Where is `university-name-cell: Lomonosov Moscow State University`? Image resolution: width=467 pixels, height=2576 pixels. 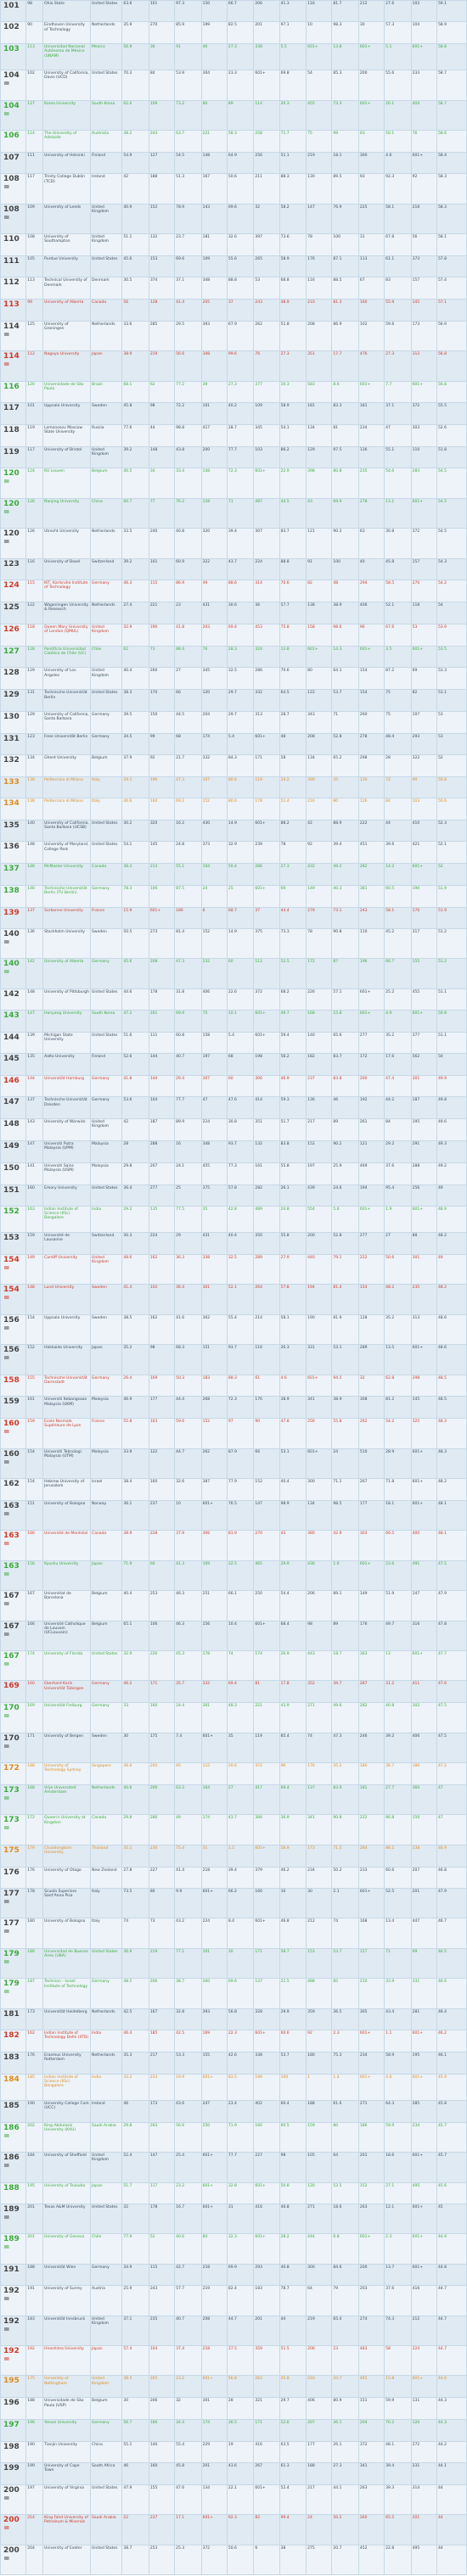 university-name-cell: Lomonosov Moscow State University is located at coordinates (67, 435).